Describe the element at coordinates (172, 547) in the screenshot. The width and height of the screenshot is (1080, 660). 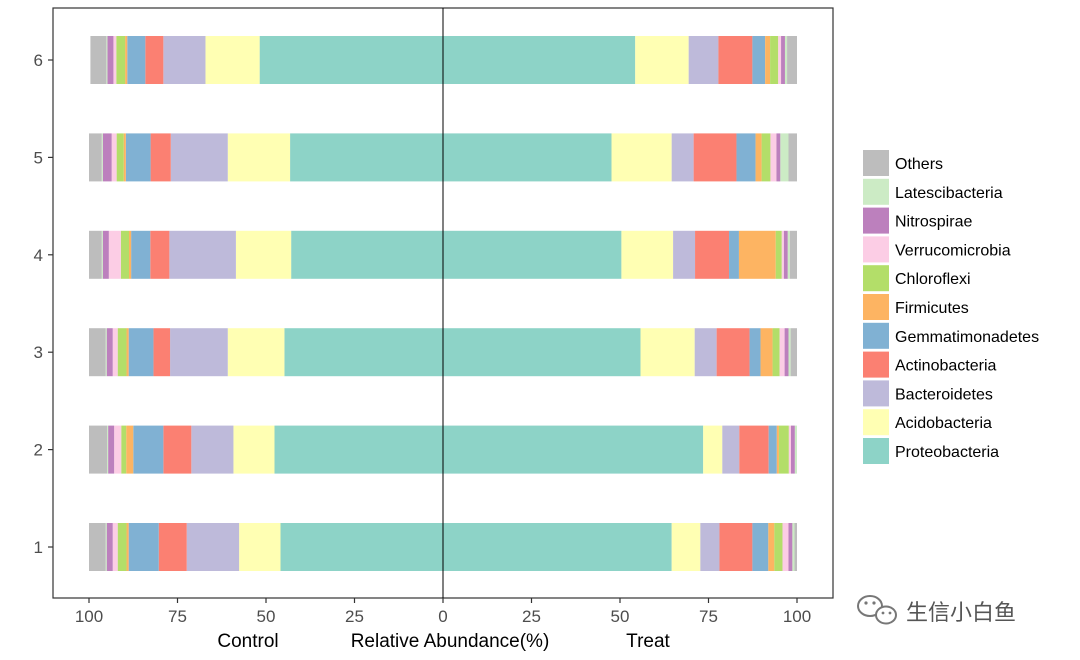
I see `bar-control-1-actinobacteria` at that location.